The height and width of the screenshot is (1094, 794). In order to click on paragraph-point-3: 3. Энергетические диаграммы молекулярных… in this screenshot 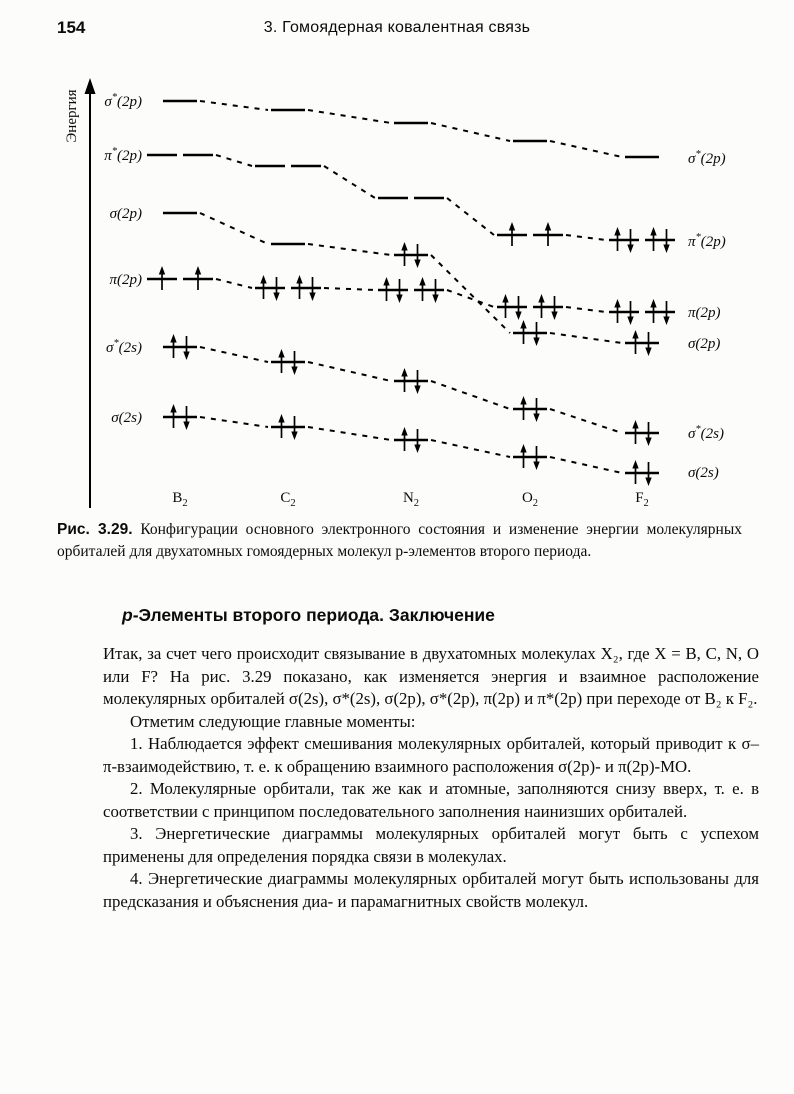, I will do `click(431, 845)`.